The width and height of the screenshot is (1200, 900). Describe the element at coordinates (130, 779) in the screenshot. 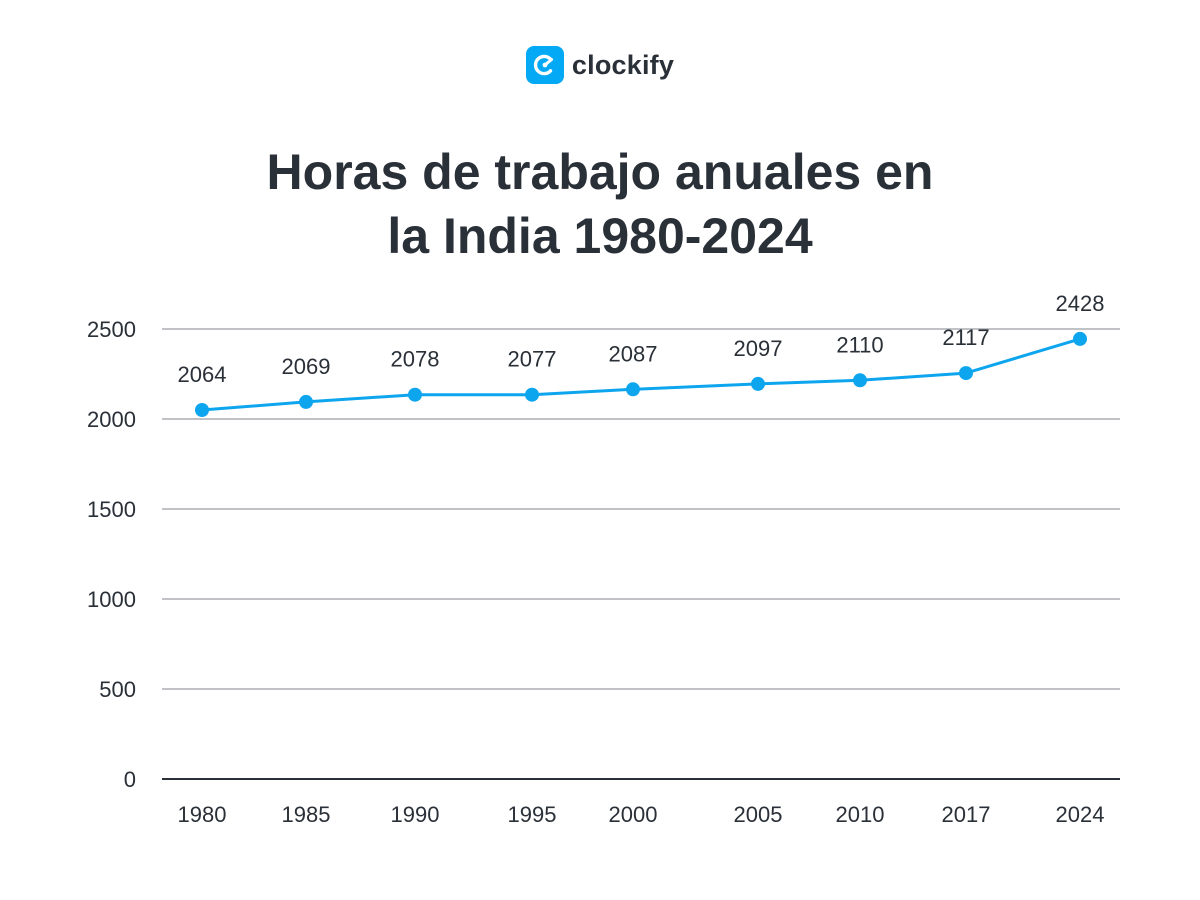

I see `y-tick-label: 0` at that location.